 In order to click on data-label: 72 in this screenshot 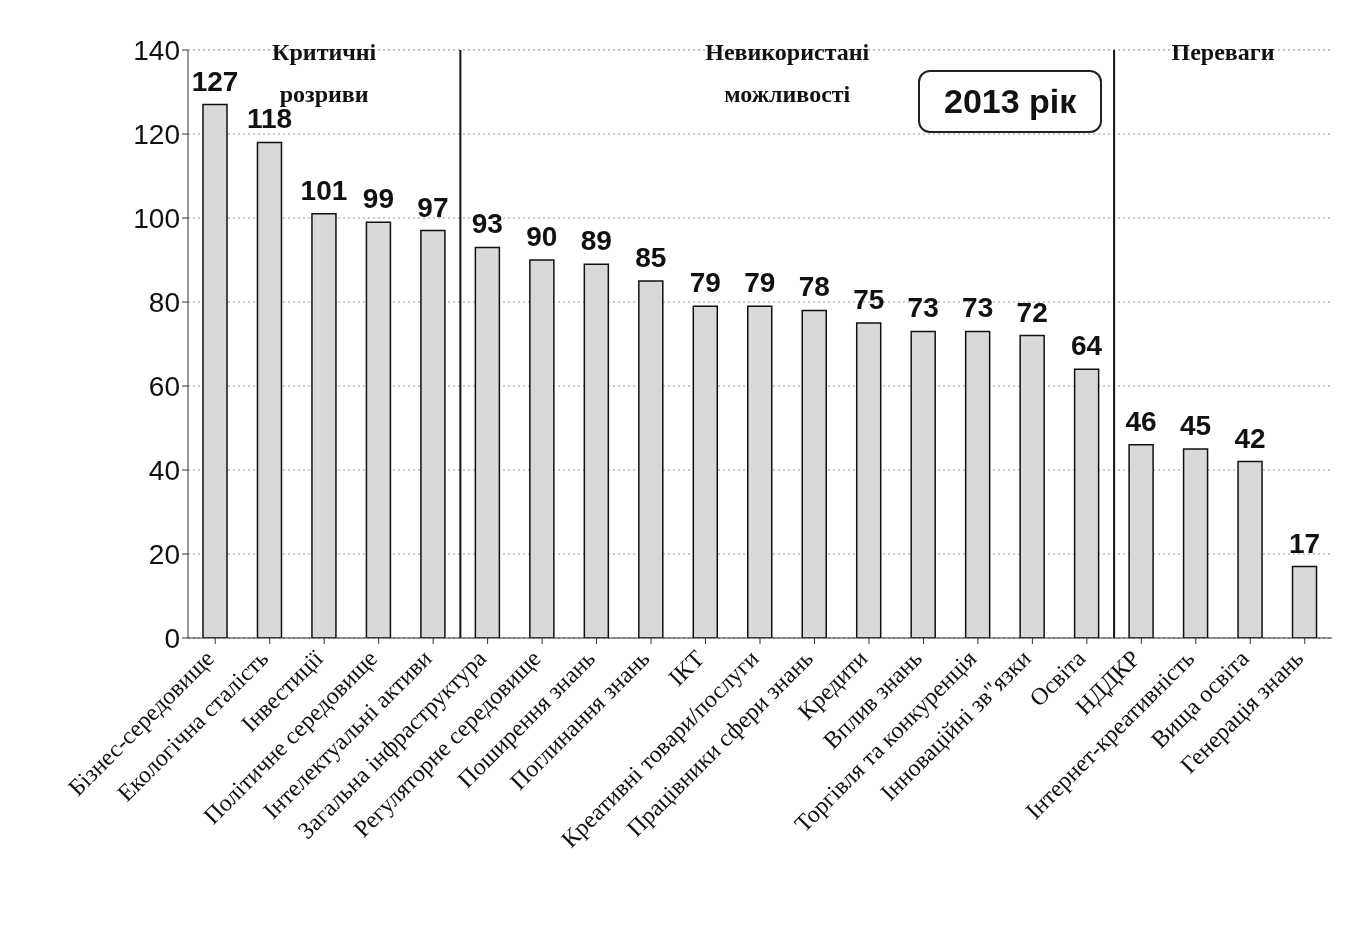, I will do `click(1032, 312)`.